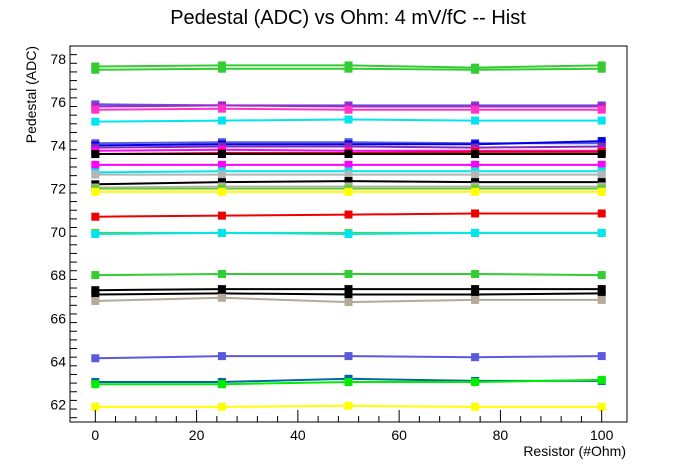 Image resolution: width=696 pixels, height=472 pixels. What do you see at coordinates (58, 361) in the screenshot?
I see `y-tick-label: 64` at bounding box center [58, 361].